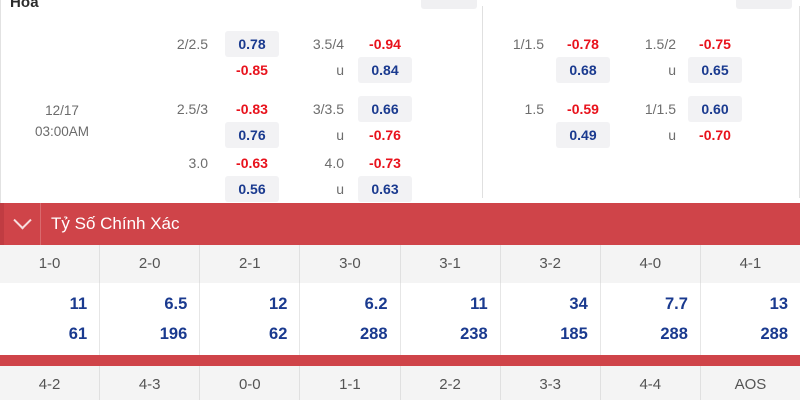 The height and width of the screenshot is (400, 800). I want to click on under-odds: -0.76, so click(385, 135).